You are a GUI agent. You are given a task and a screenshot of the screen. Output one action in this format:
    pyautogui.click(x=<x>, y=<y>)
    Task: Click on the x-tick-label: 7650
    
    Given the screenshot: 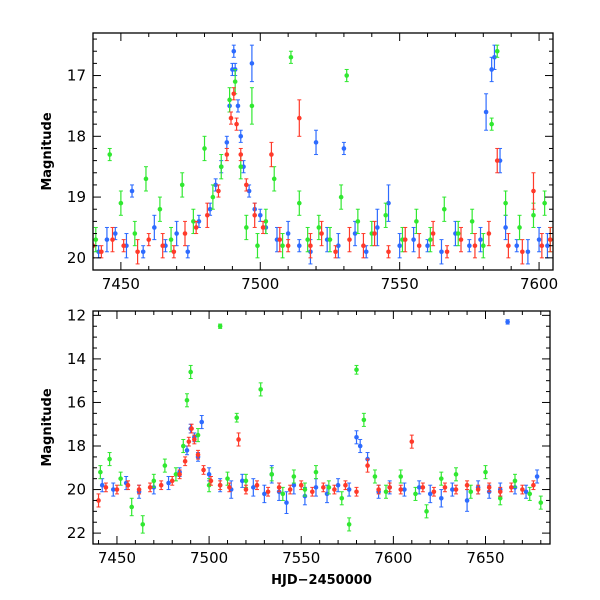 What is the action you would take?
    pyautogui.click(x=485, y=558)
    